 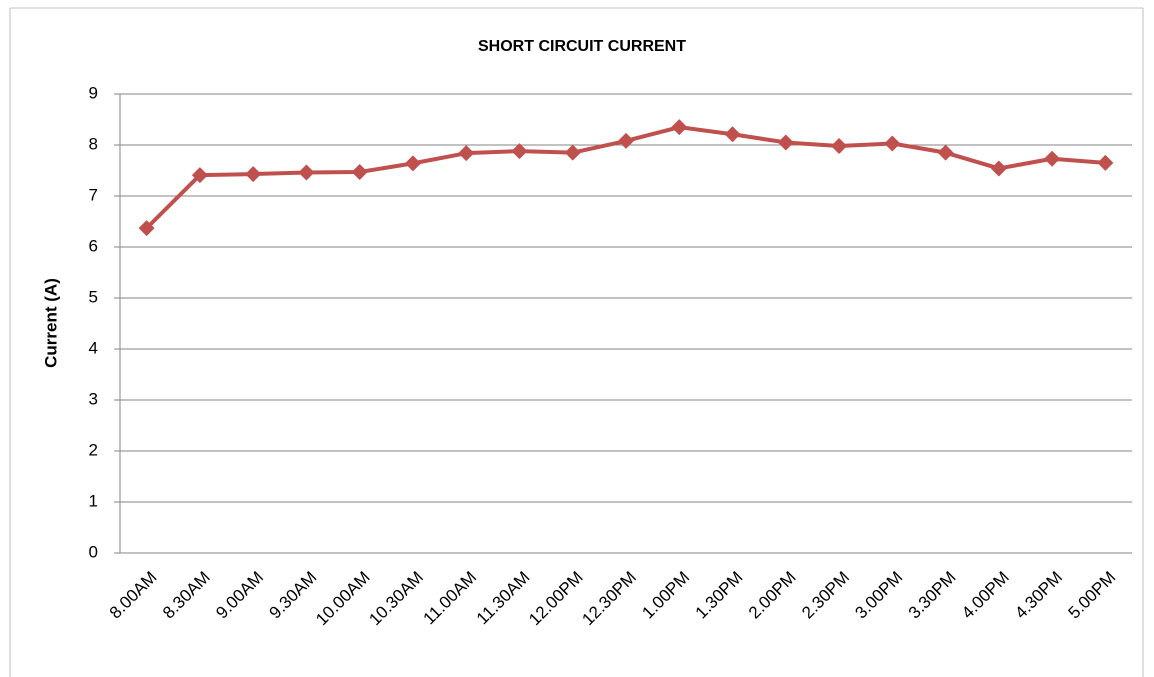 What do you see at coordinates (239, 595) in the screenshot?
I see `x-tick-label: 9.00AM` at bounding box center [239, 595].